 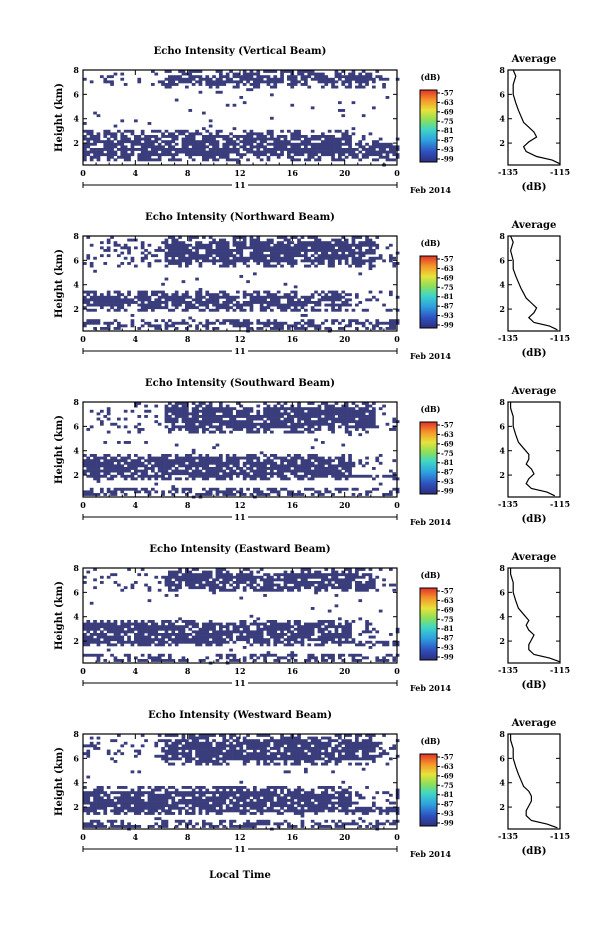 What do you see at coordinates (447, 277) in the screenshot?
I see `colorbar-tick-label: -69` at bounding box center [447, 277].